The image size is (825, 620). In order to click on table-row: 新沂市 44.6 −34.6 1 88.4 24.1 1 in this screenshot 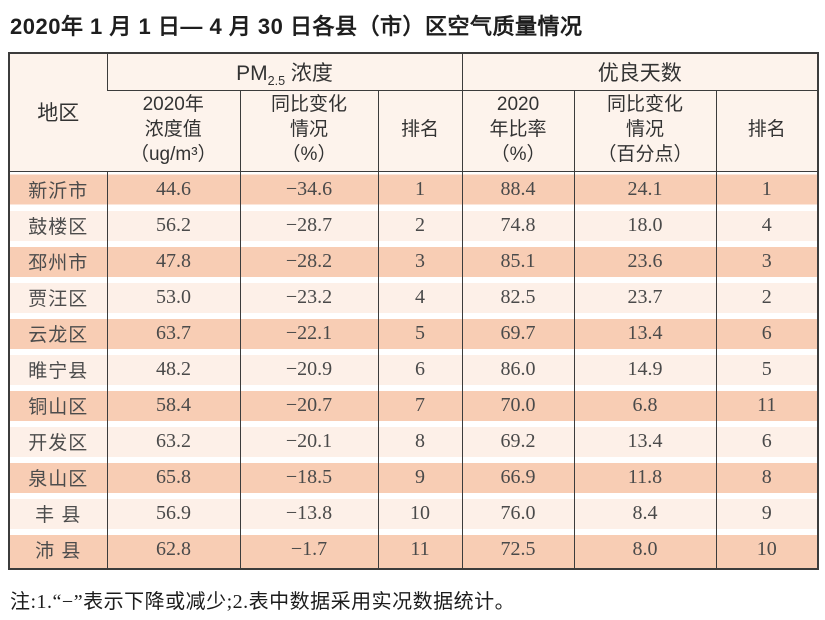, I will do `click(414, 189)`.